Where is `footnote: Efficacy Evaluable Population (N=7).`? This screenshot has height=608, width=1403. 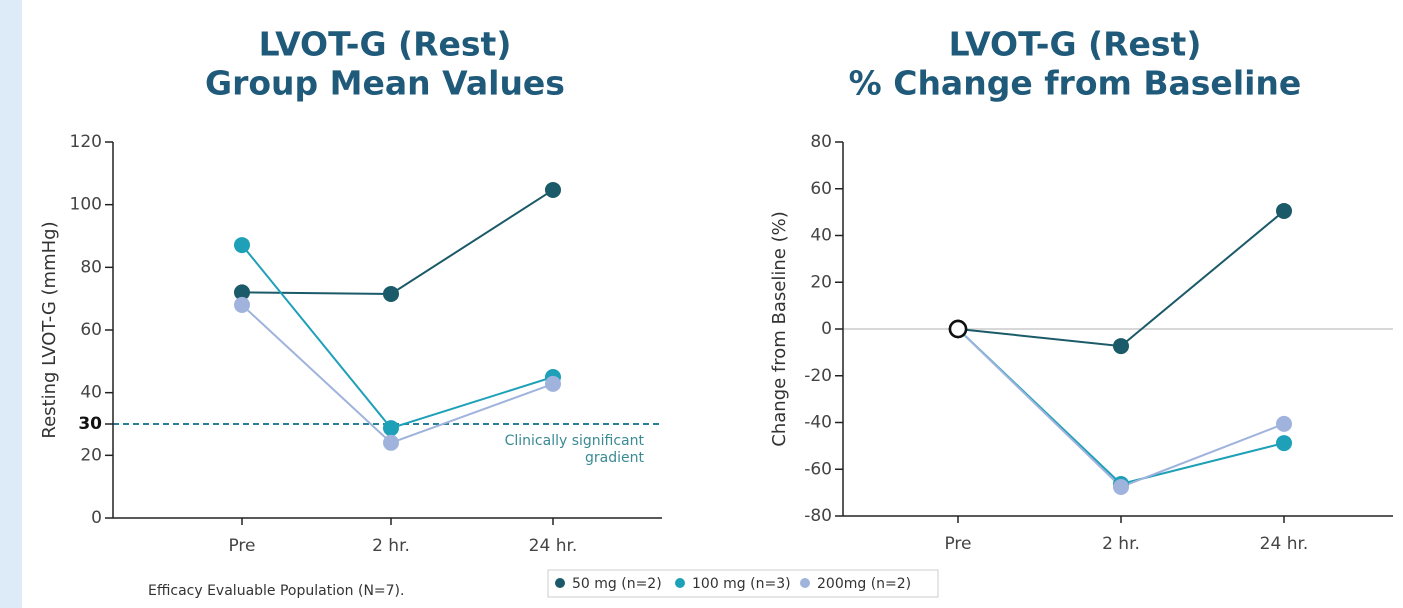
footnote: Efficacy Evaluable Population (N=7). is located at coordinates (276, 591).